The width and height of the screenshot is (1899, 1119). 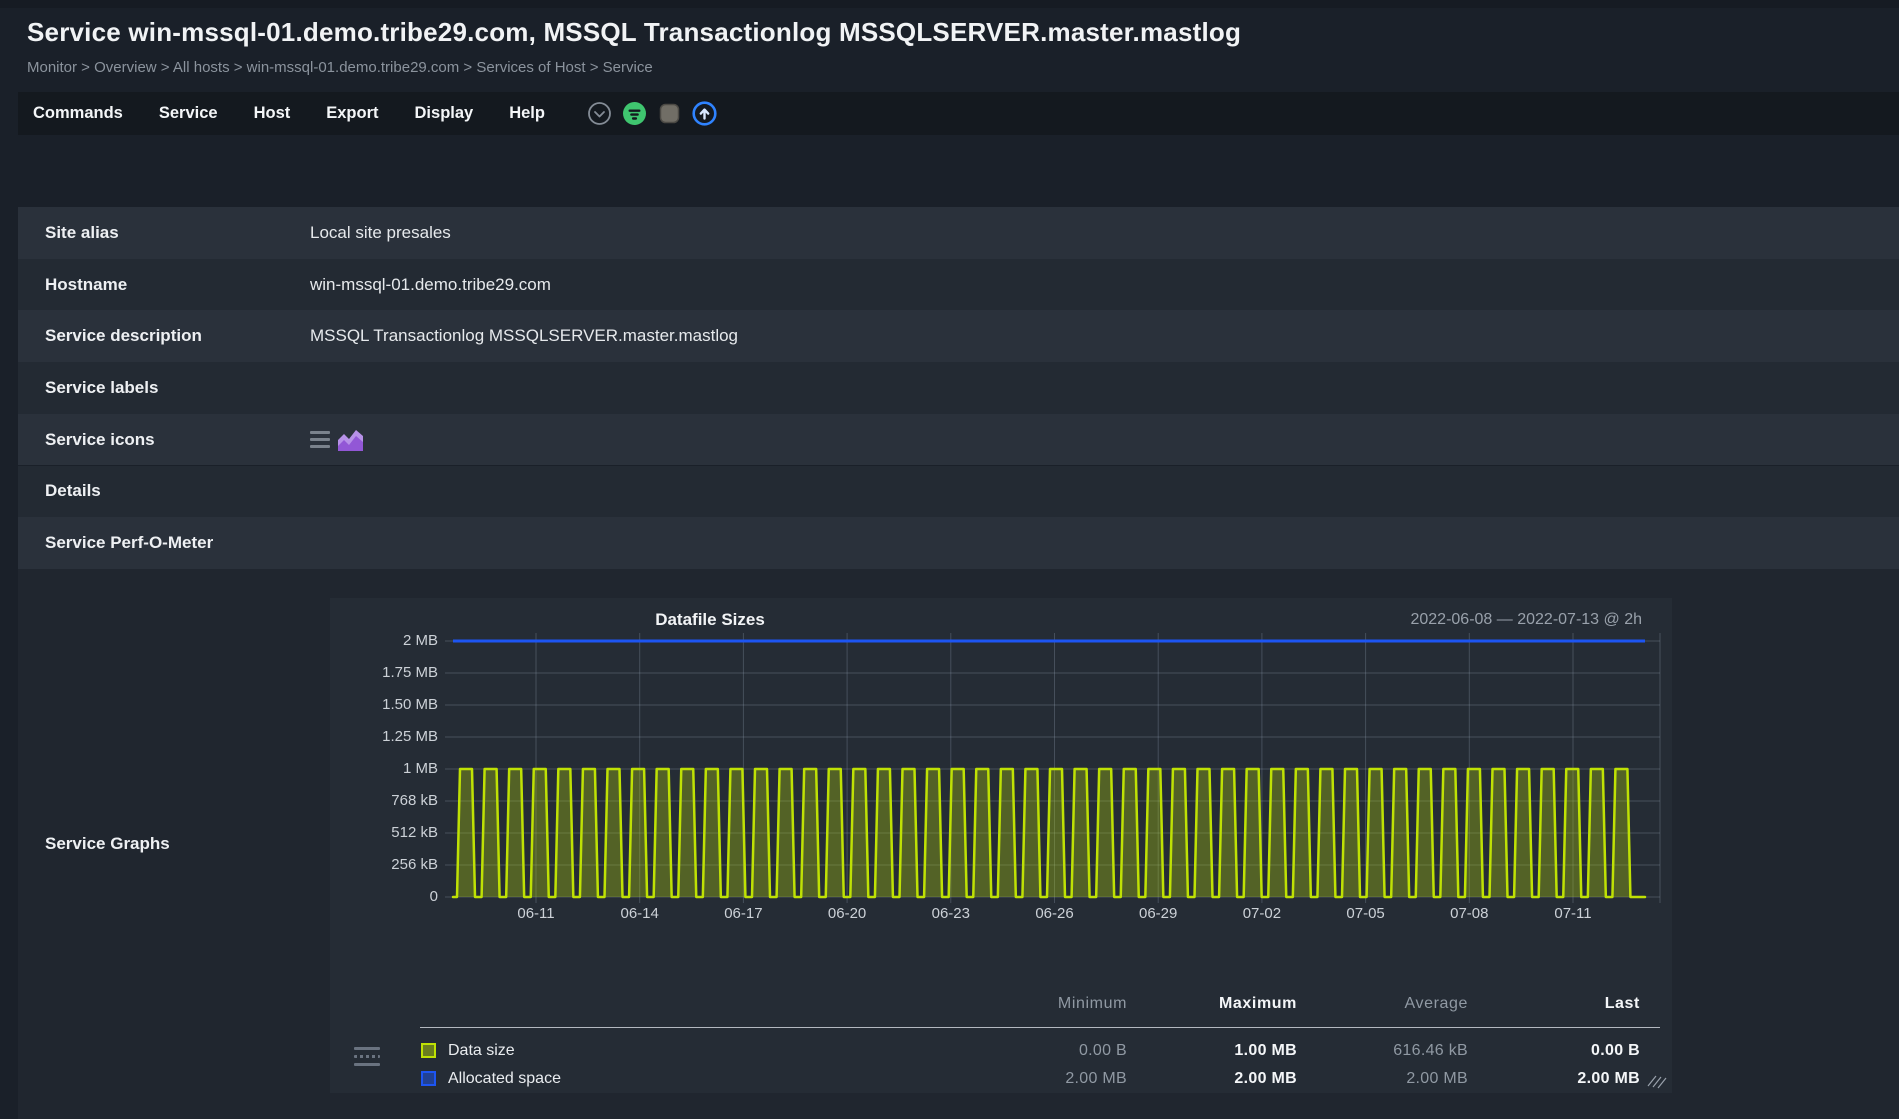 What do you see at coordinates (704, 113) in the screenshot?
I see `scroll-to-top-icon` at bounding box center [704, 113].